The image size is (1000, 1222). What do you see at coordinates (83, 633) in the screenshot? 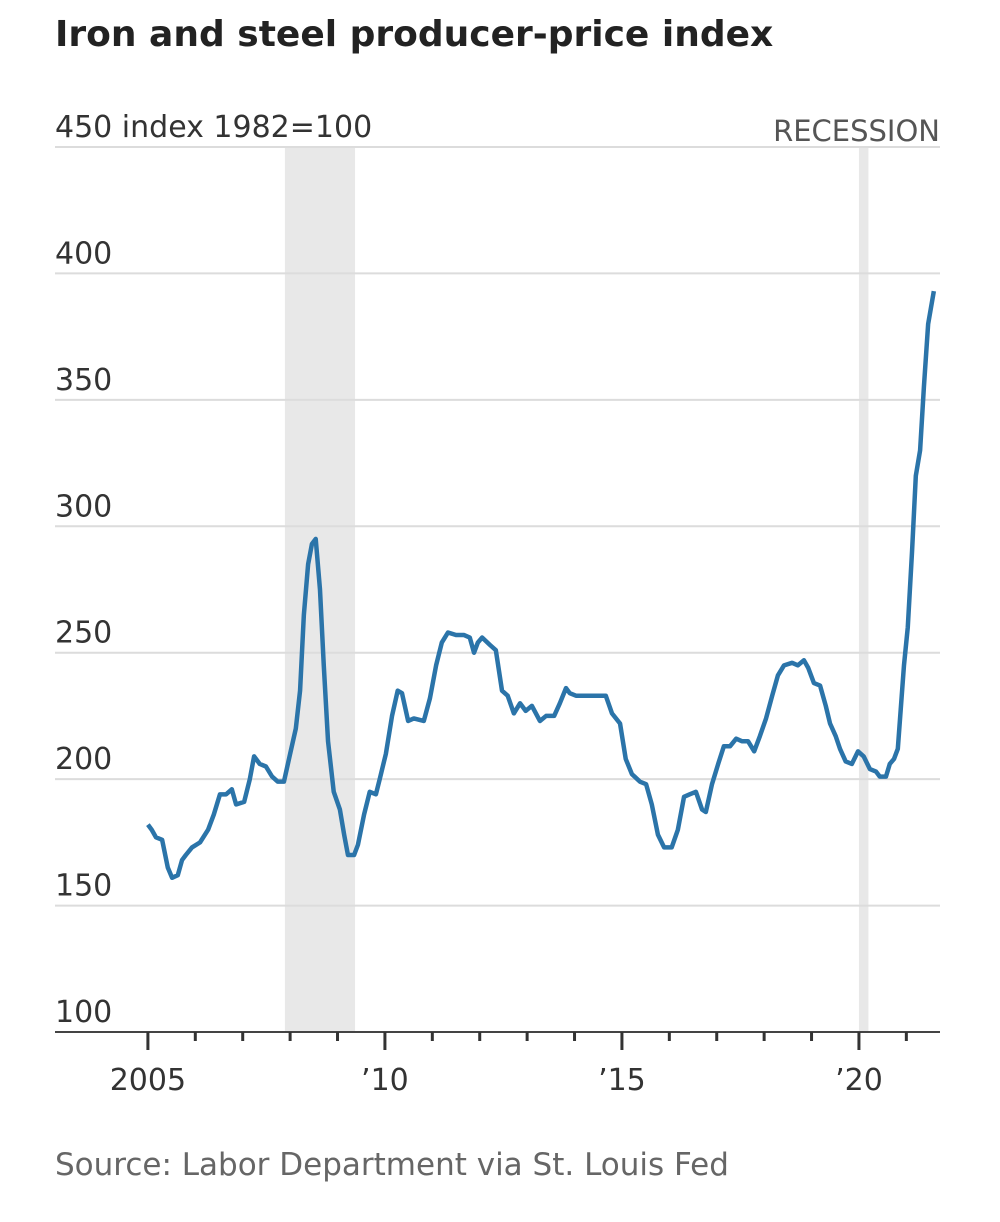
I see `y-tick-label: 250` at bounding box center [83, 633].